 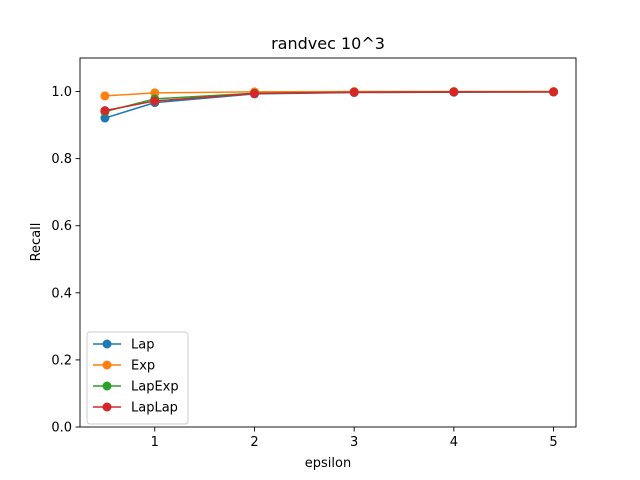 I want to click on legend-label: Exp, so click(x=143, y=366).